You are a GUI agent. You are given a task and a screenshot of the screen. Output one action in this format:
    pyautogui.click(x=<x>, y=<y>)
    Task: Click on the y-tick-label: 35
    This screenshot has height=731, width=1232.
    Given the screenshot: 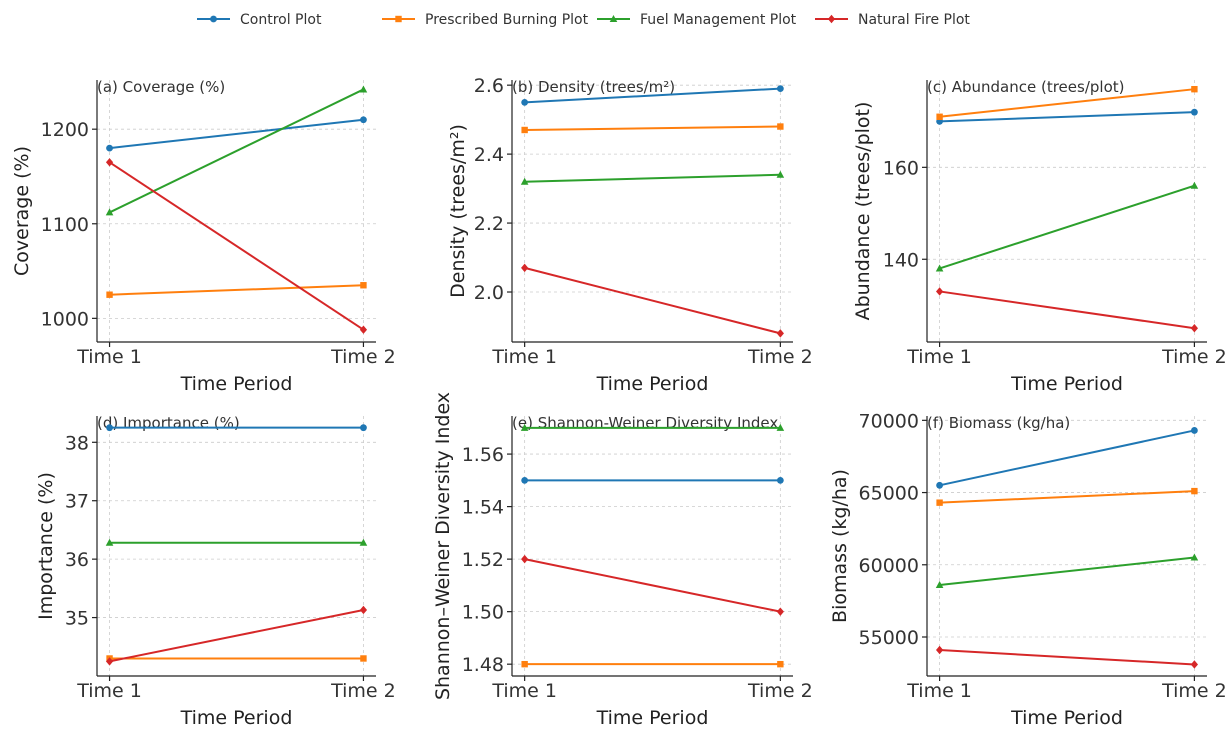 What is the action you would take?
    pyautogui.click(x=77, y=619)
    